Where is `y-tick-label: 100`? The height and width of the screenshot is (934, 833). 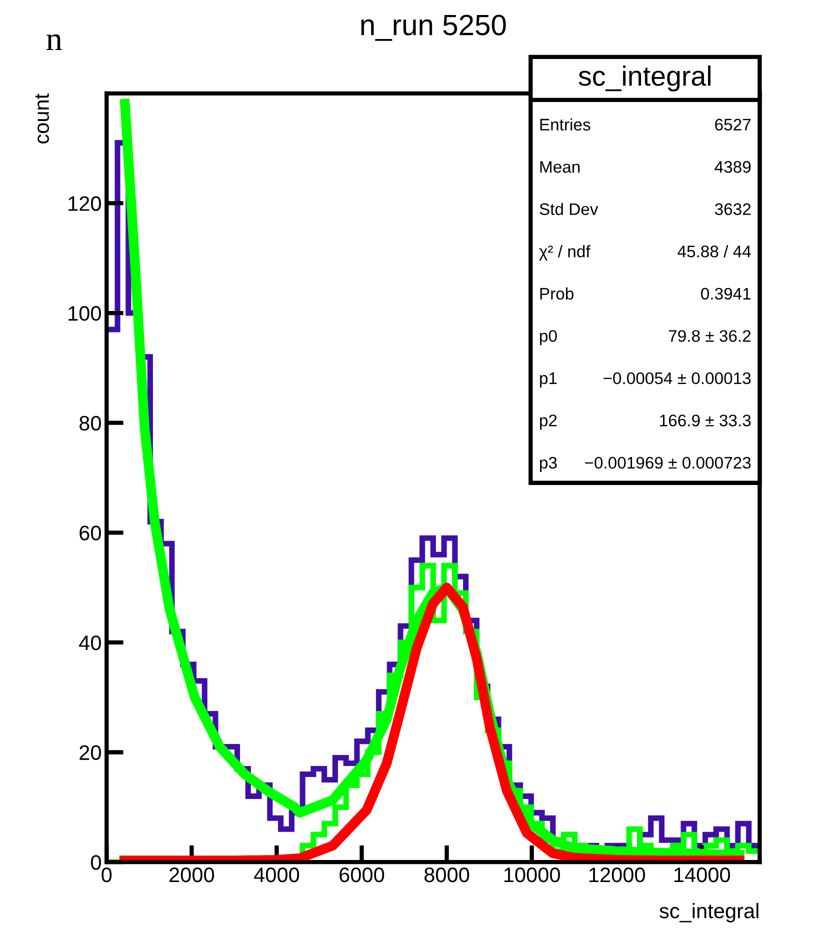
y-tick-label: 100 is located at coordinates (84, 313).